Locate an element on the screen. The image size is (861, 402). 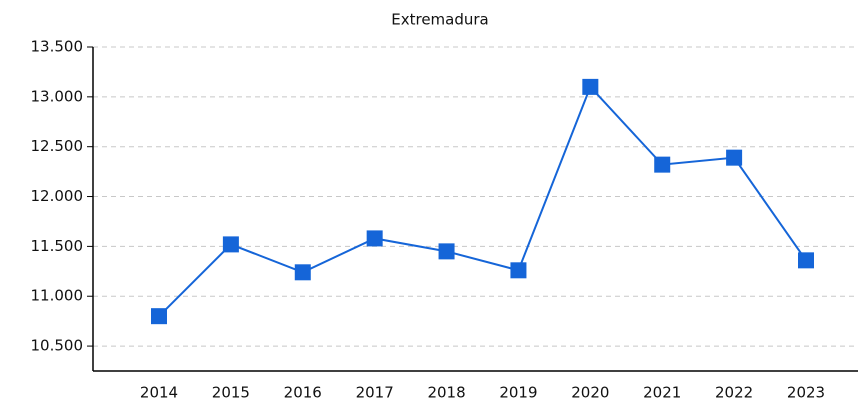
x-tick-label: 2019 is located at coordinates (518, 393).